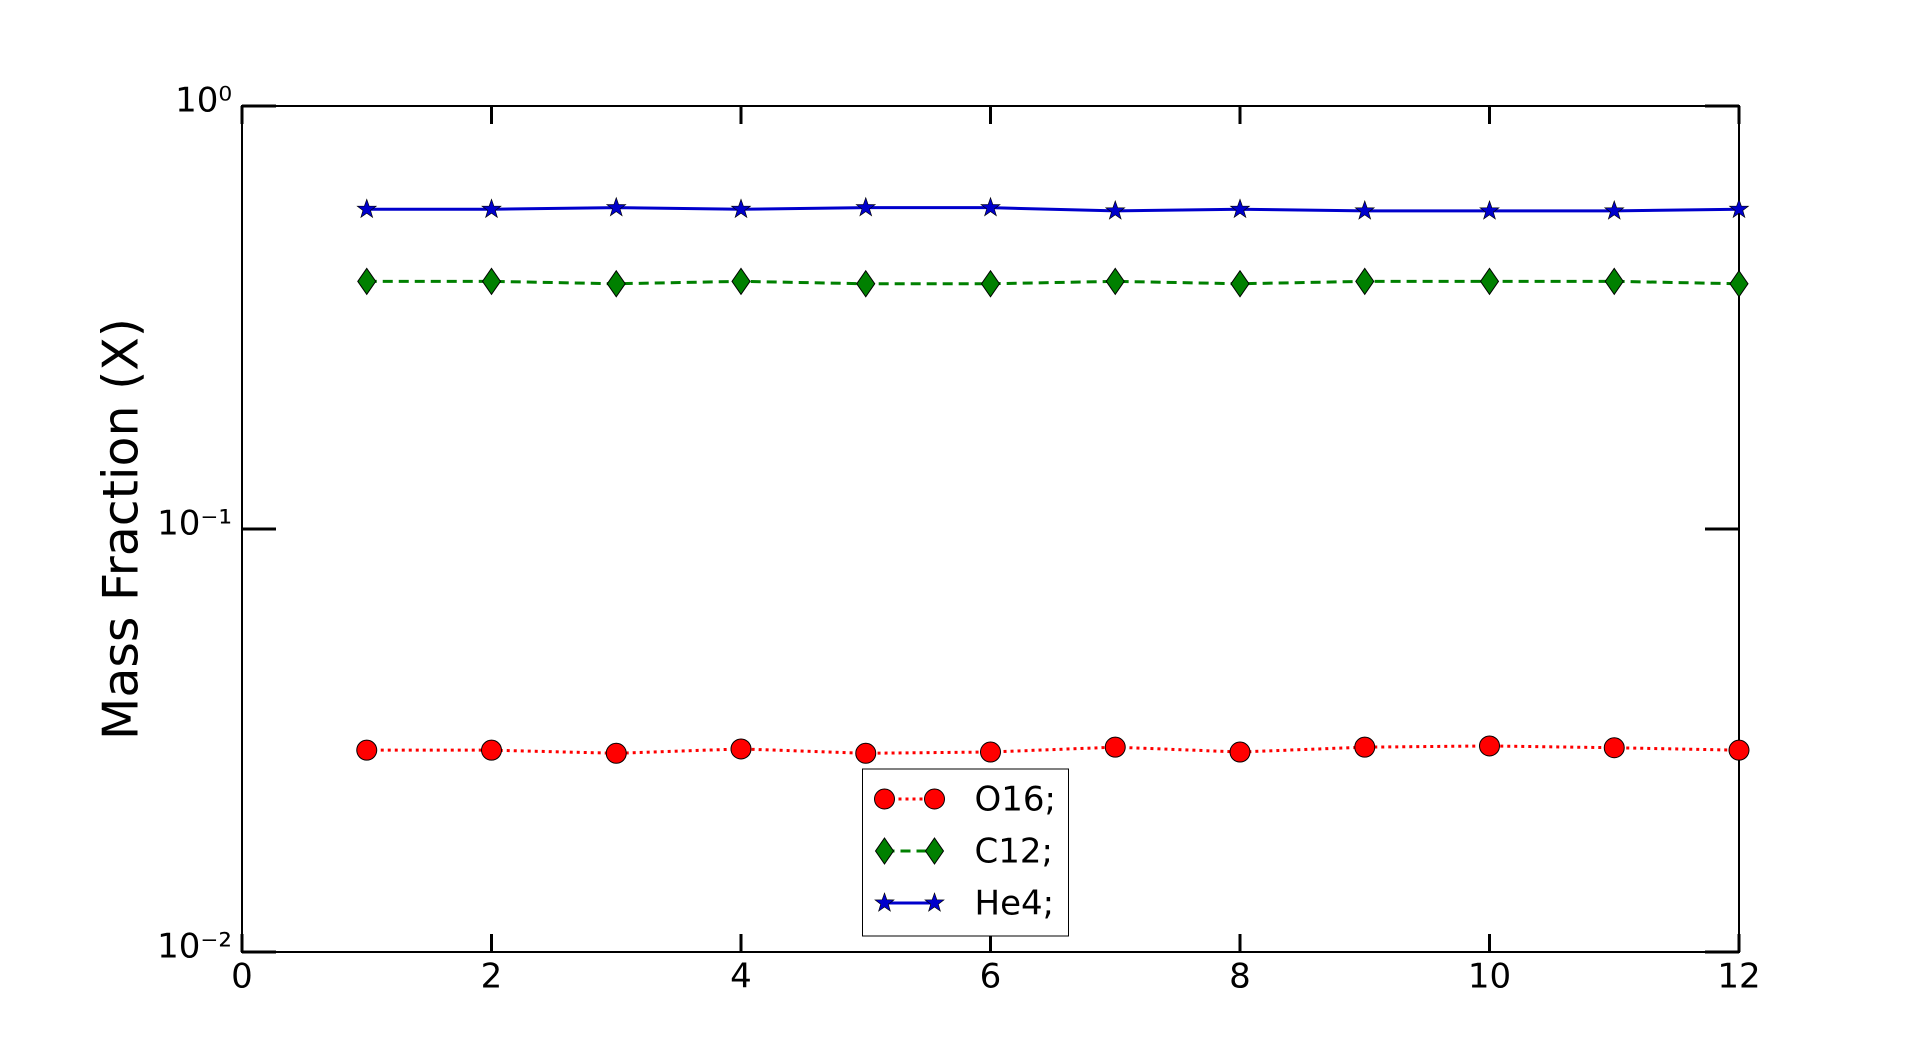 Image resolution: width=1918 pixels, height=1052 pixels. I want to click on x-tick-label: 8, so click(1240, 977).